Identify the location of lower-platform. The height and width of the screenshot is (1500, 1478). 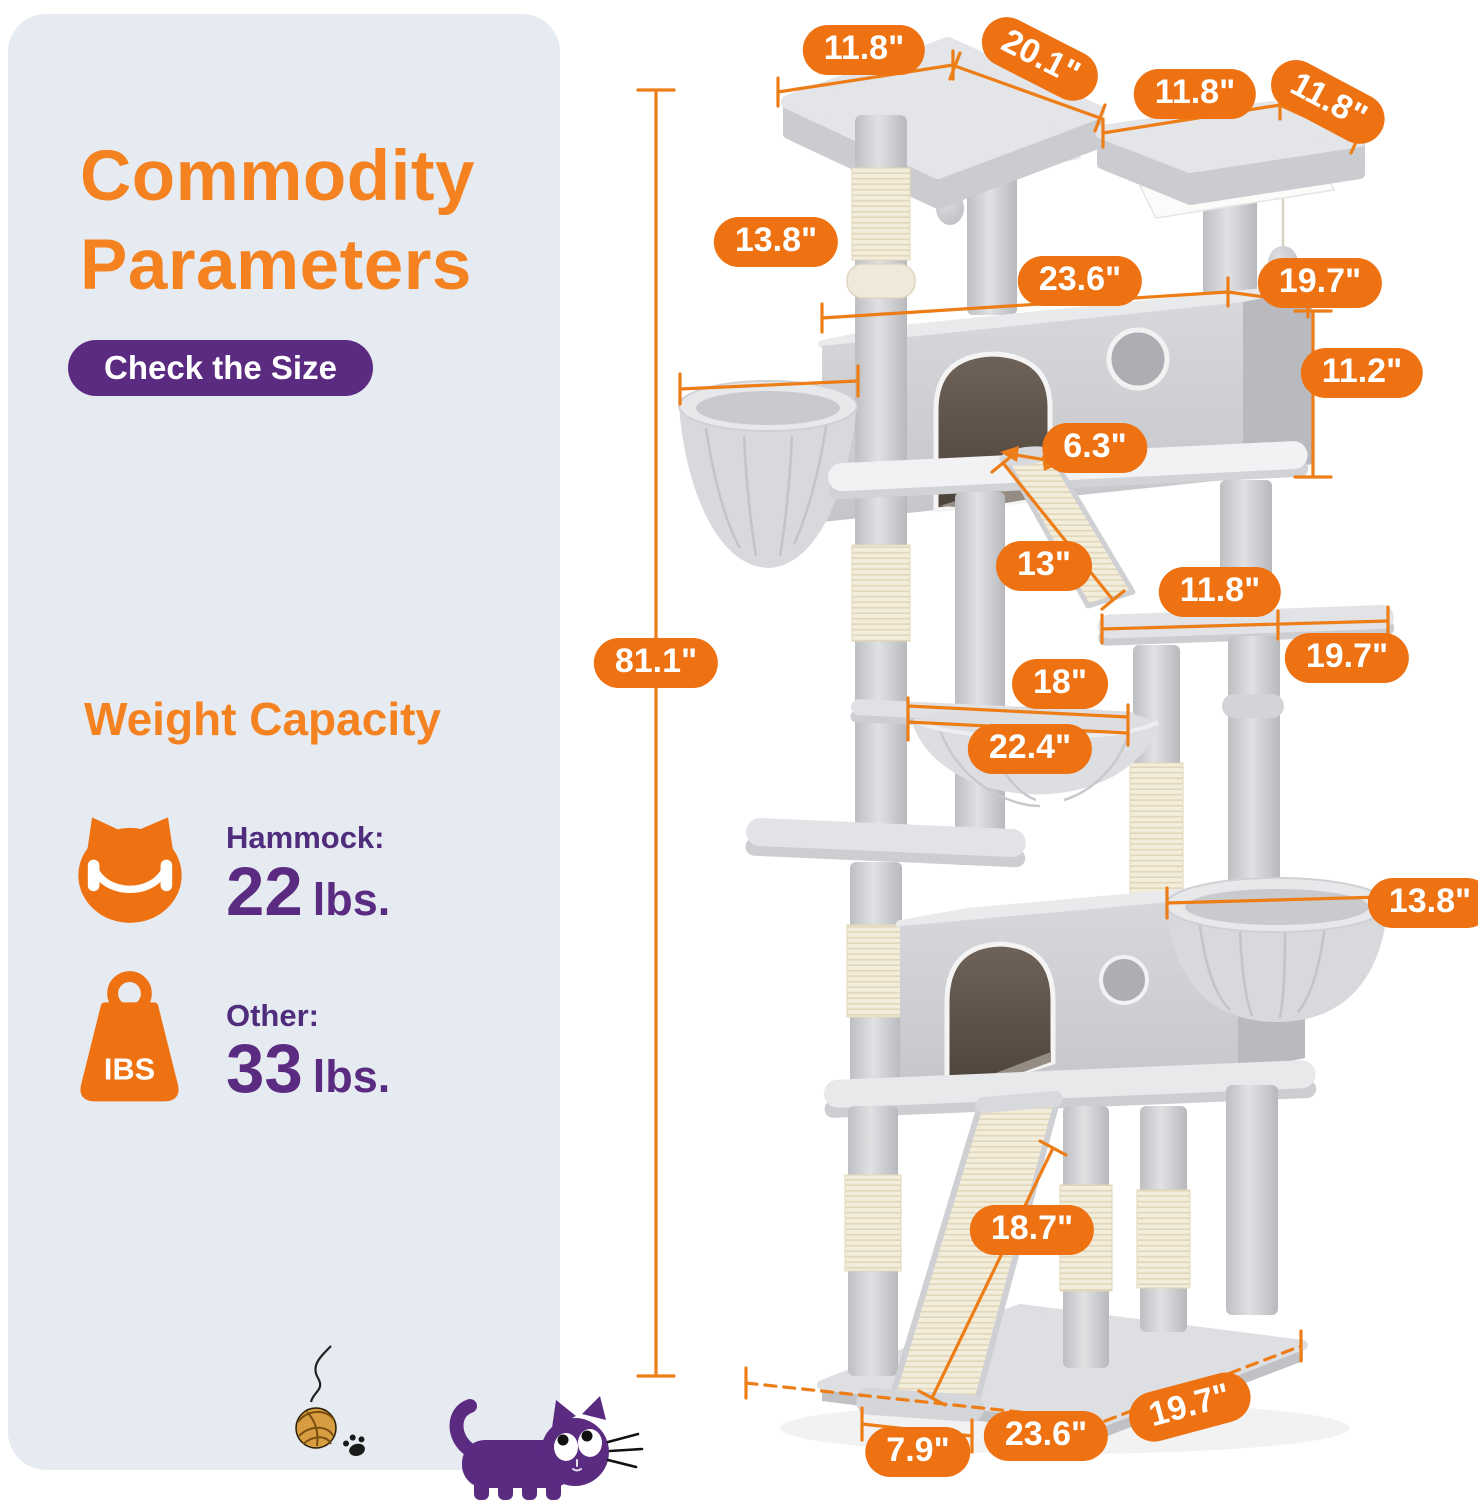
(1070, 1089).